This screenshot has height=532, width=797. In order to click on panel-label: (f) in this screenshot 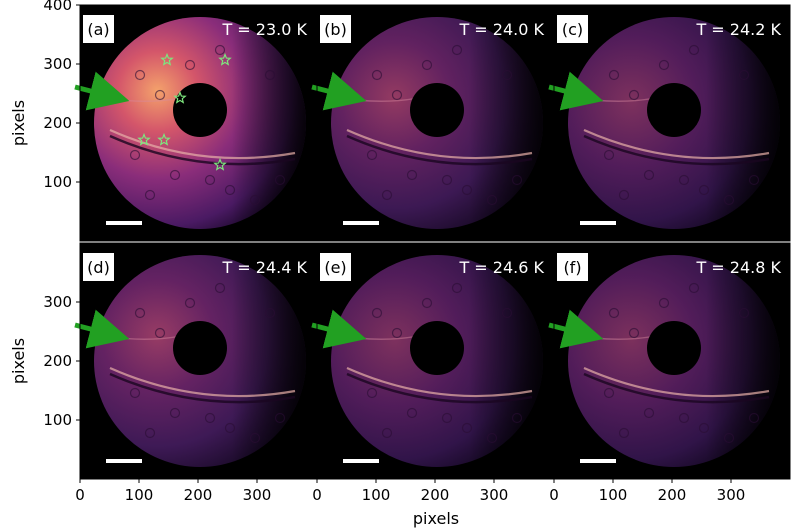, I will do `click(572, 267)`.